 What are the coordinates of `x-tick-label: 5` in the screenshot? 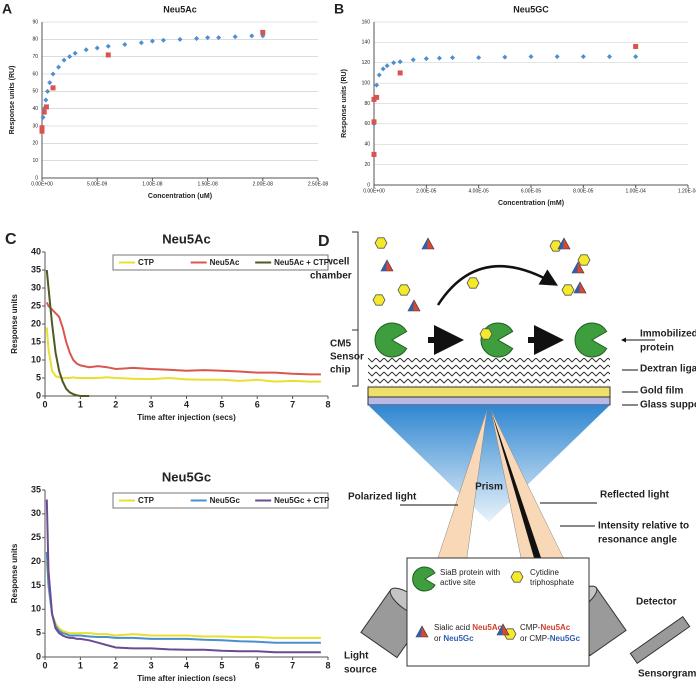 It's located at (221, 665).